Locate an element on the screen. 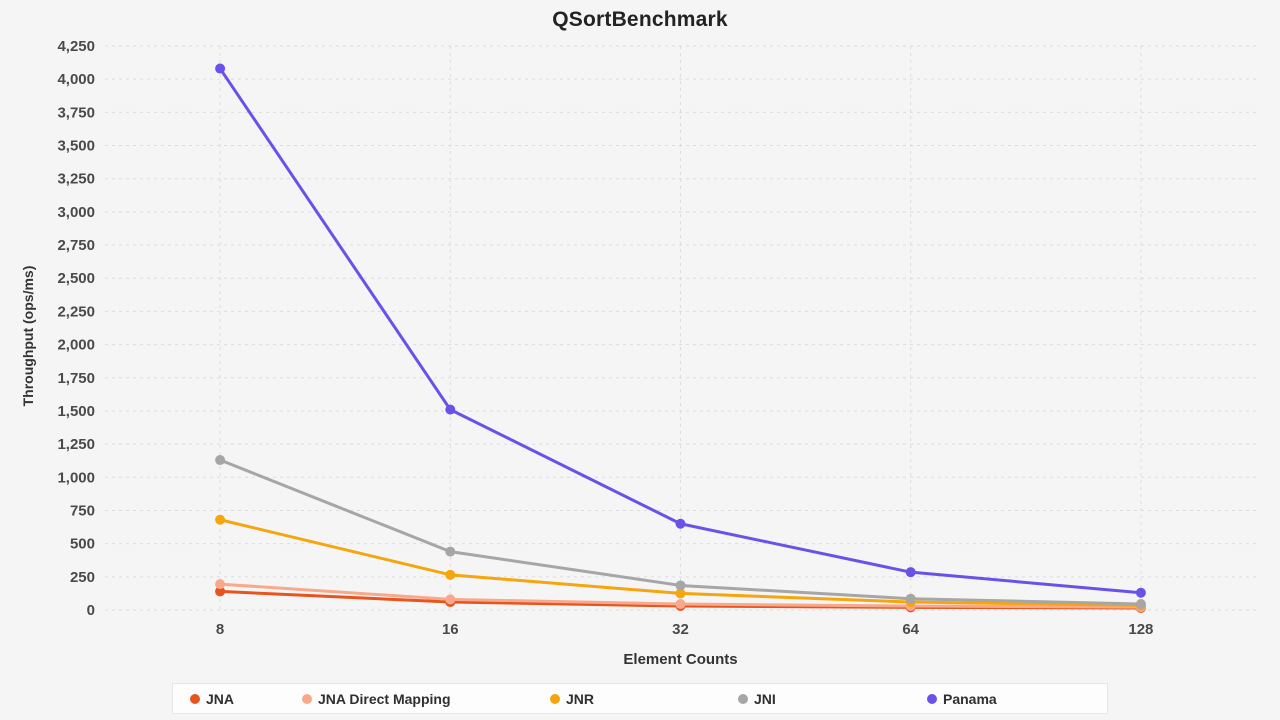  y-tick-label: 4,250 is located at coordinates (76, 46).